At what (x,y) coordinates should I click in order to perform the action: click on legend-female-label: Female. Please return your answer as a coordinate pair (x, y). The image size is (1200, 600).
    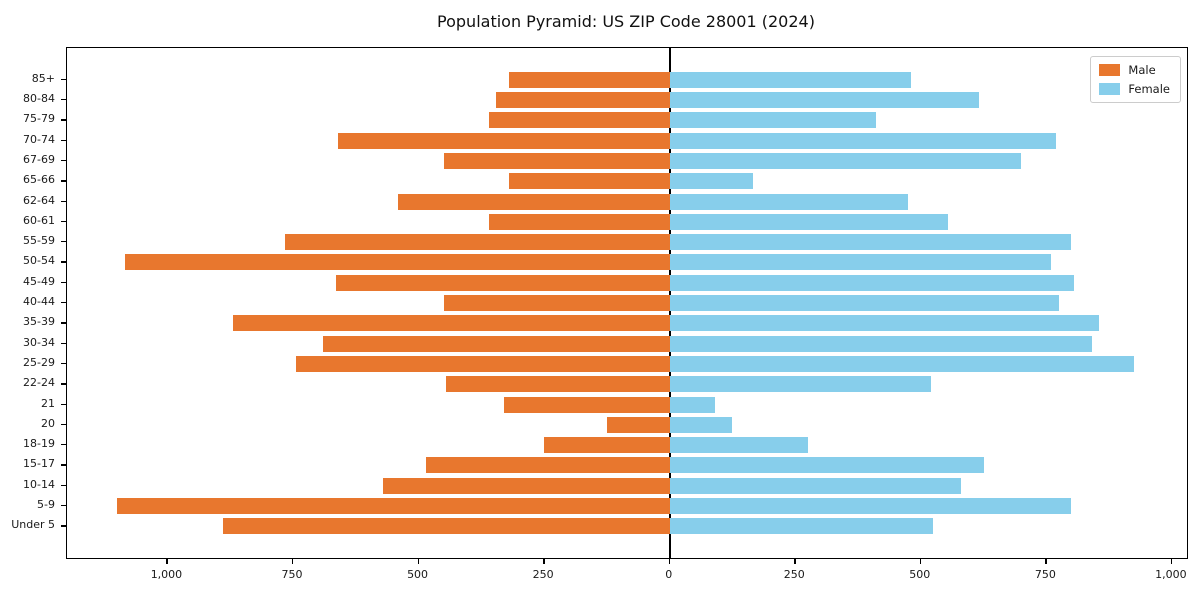
    Looking at the image, I should click on (1149, 89).